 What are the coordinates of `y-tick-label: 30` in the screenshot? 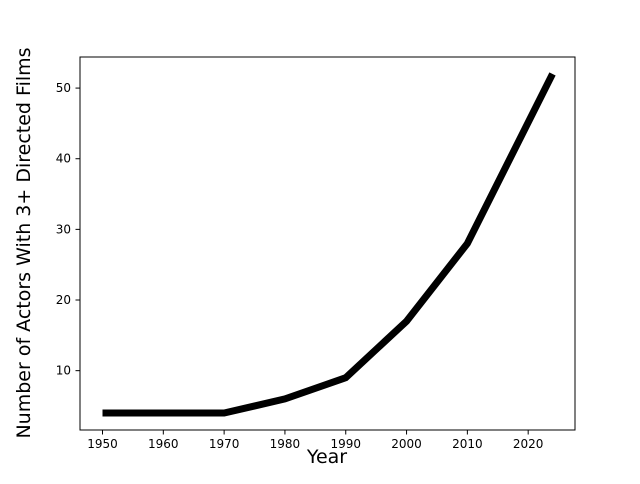 It's located at (63, 229).